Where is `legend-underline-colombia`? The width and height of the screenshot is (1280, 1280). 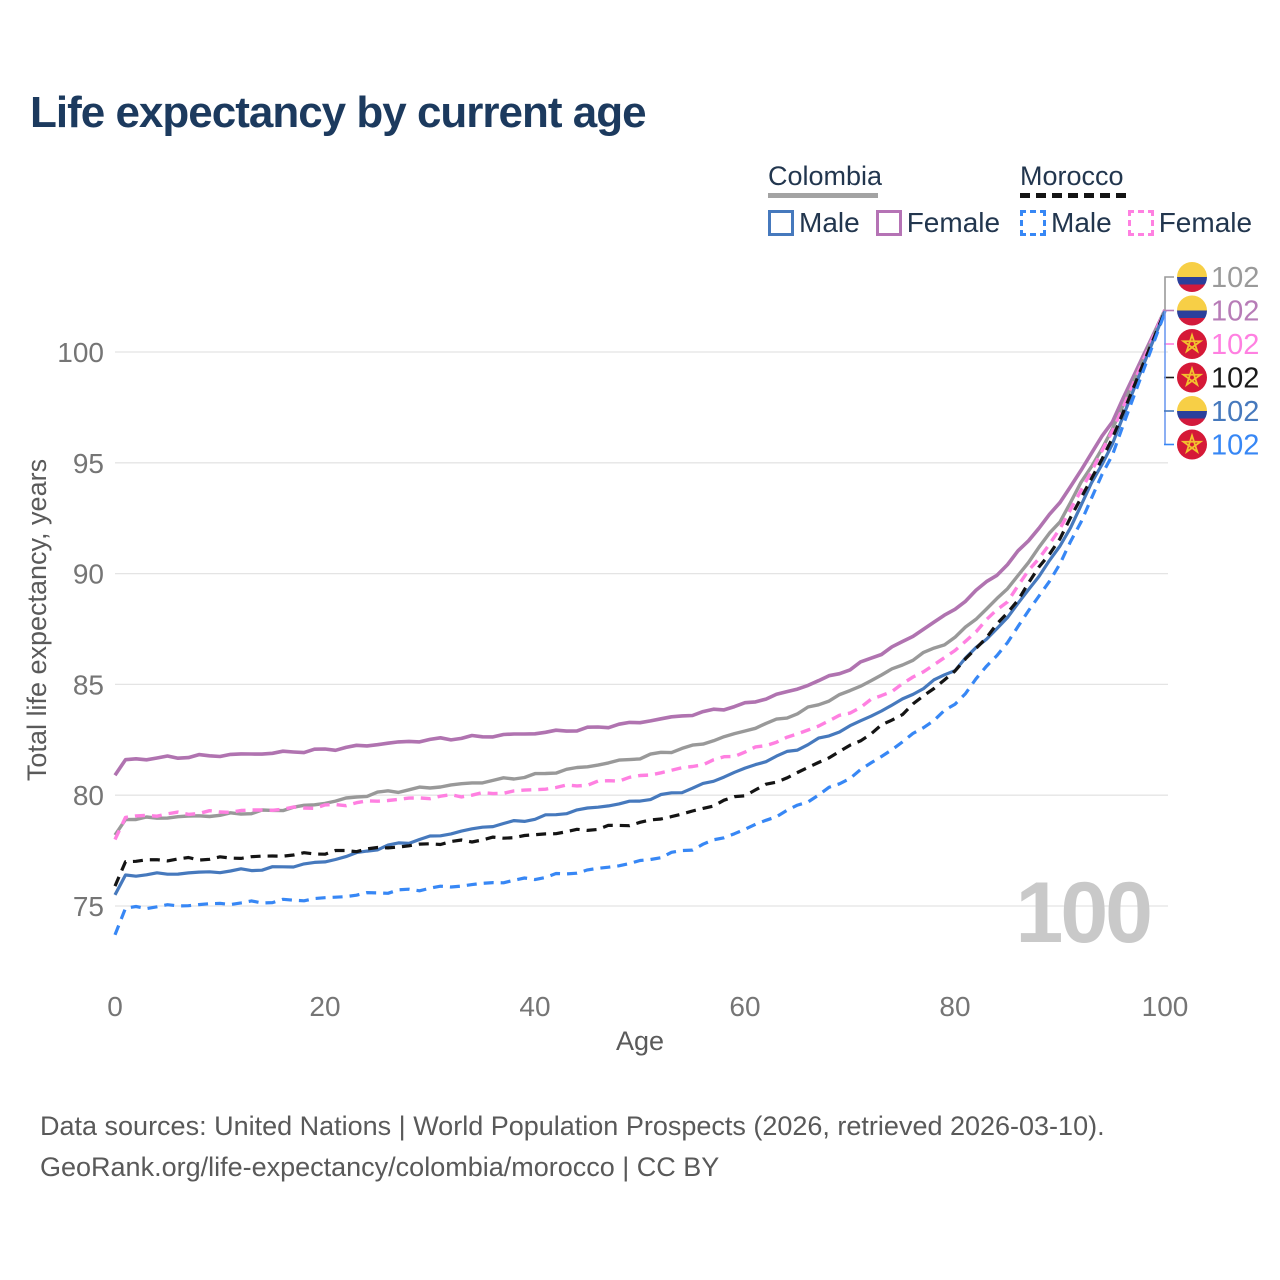
legend-underline-colombia is located at coordinates (823, 195).